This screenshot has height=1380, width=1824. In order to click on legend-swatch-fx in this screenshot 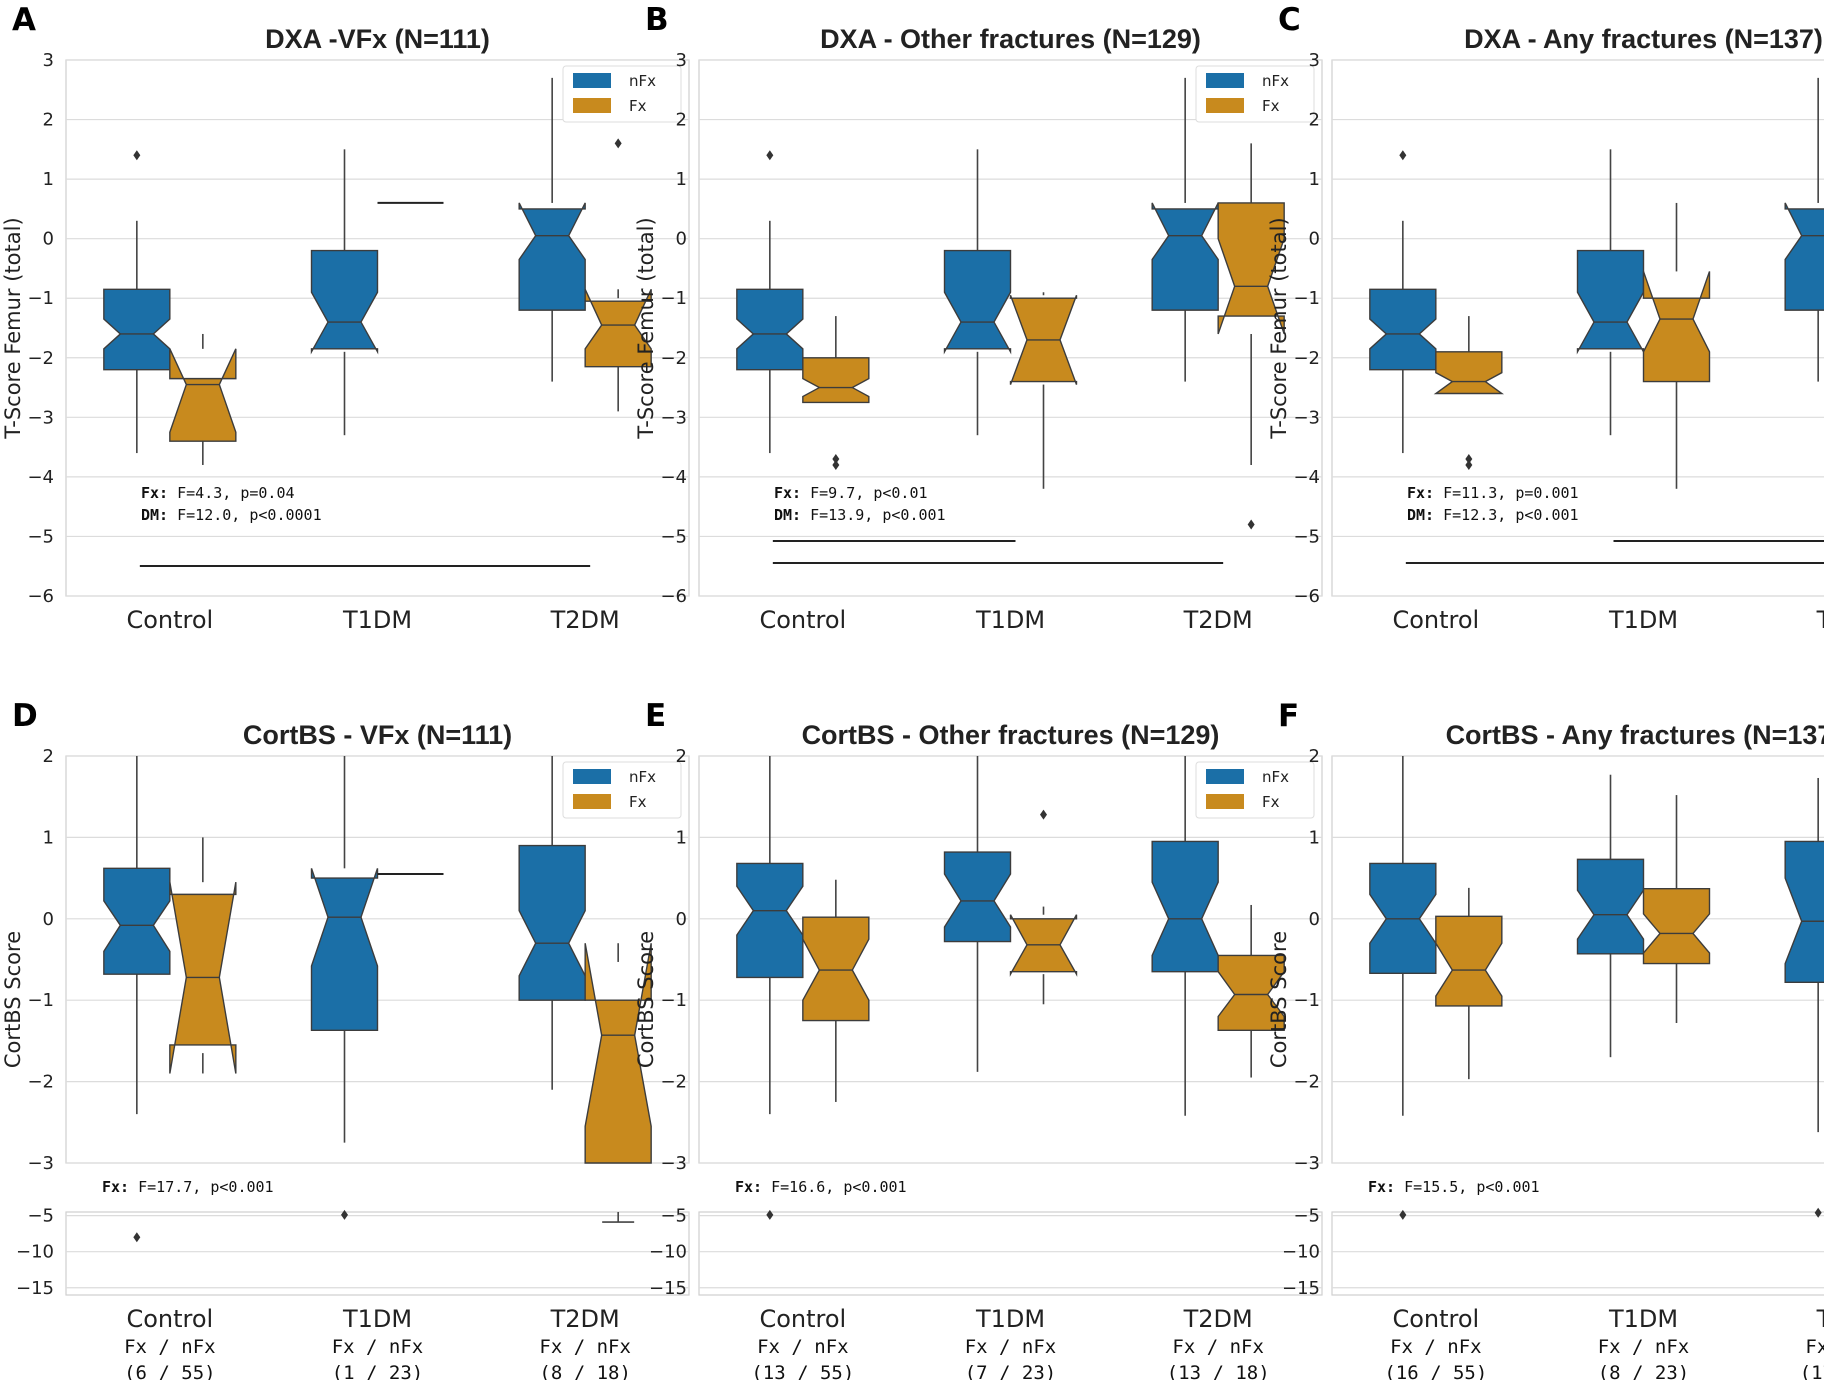, I will do `click(1225, 801)`.